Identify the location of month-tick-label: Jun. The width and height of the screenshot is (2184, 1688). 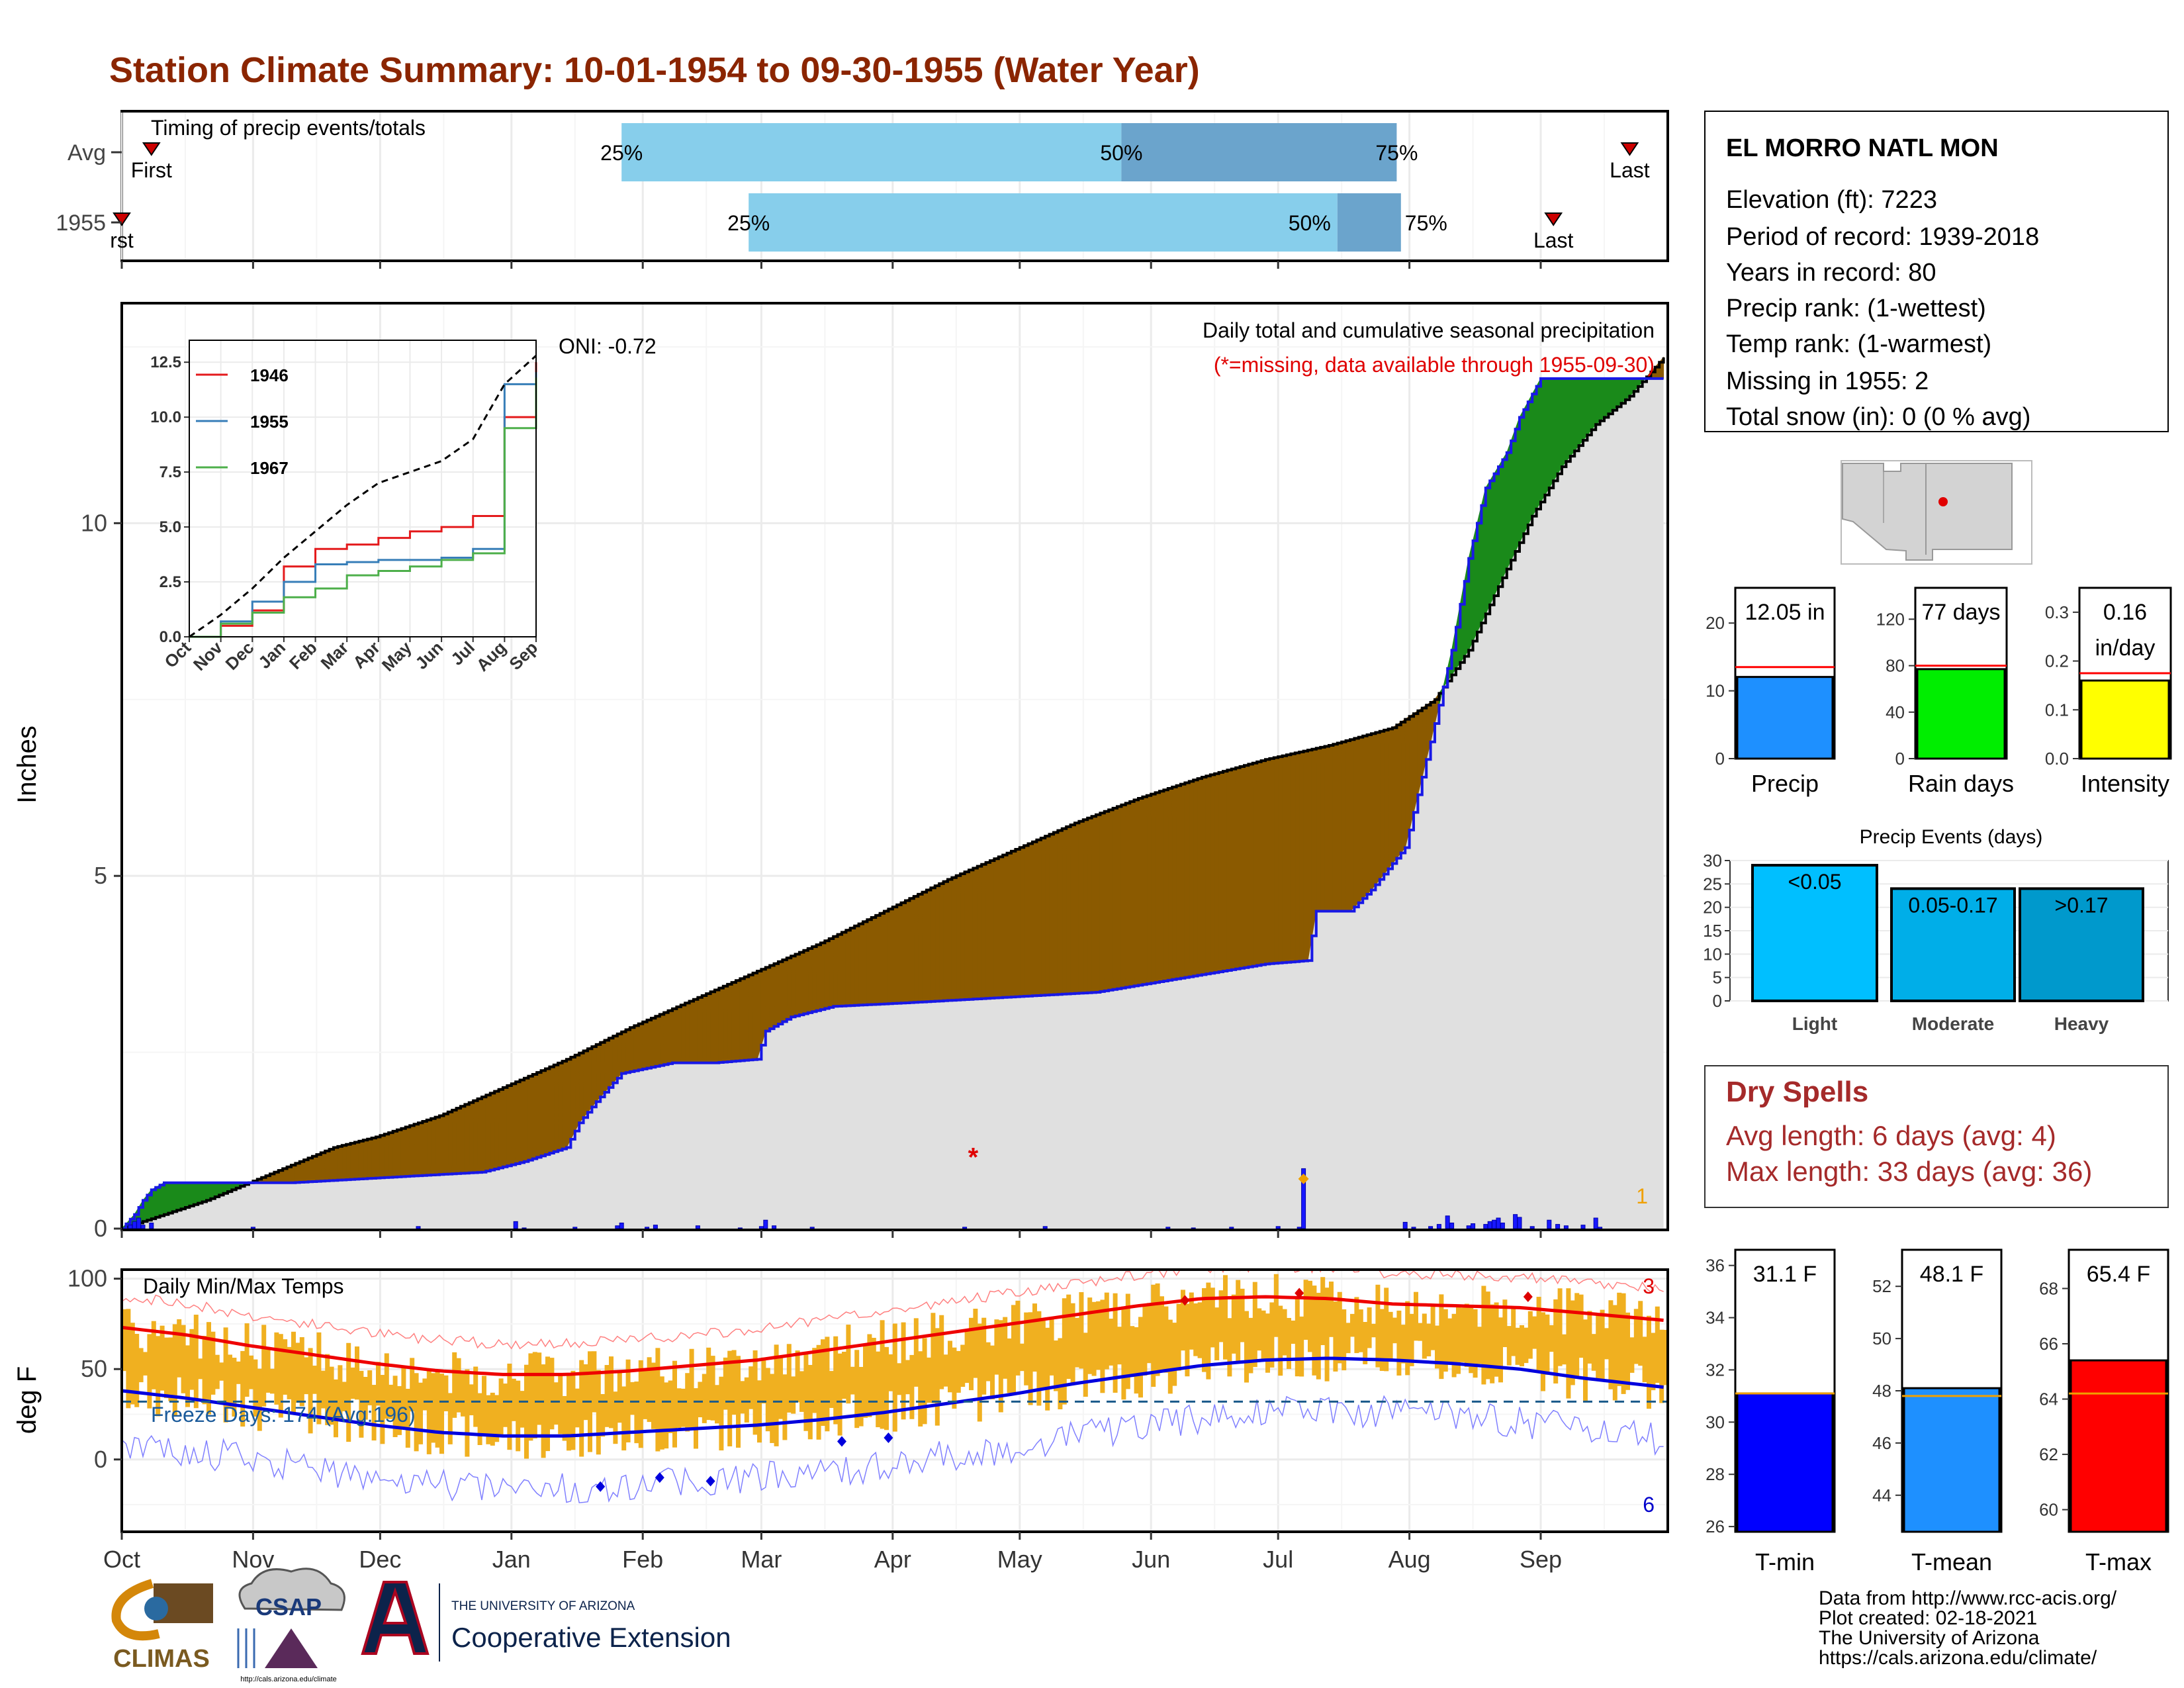
(1151, 1559).